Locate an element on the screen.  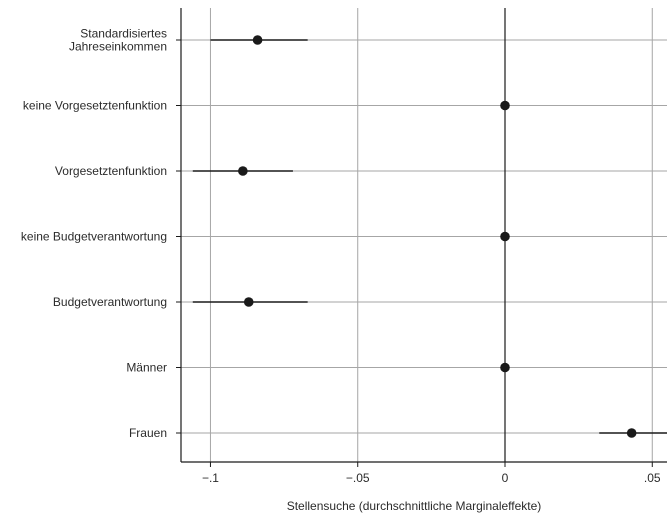
x-tick-label: −.05 is located at coordinates (358, 478).